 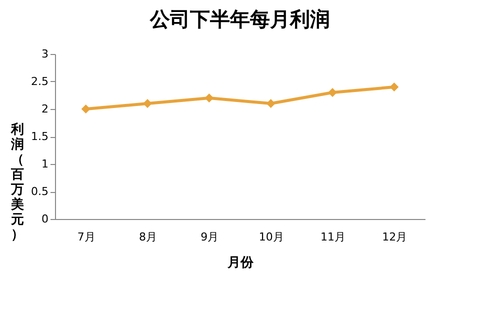 I want to click on x-tick-label: 8月, so click(x=148, y=237).